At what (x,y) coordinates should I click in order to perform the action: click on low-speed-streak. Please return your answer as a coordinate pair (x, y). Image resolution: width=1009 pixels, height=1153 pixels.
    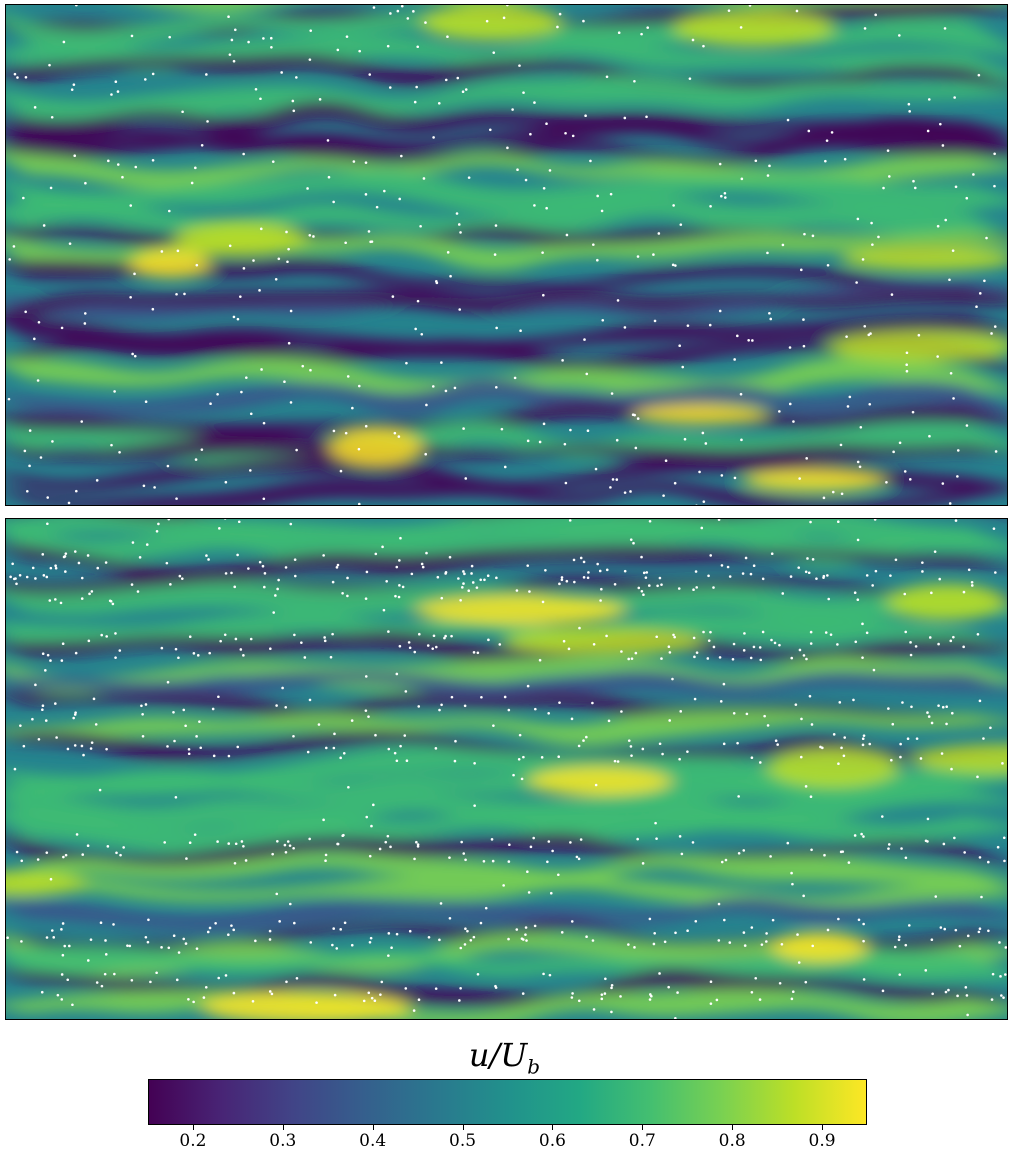
    Looking at the image, I should click on (506, 447).